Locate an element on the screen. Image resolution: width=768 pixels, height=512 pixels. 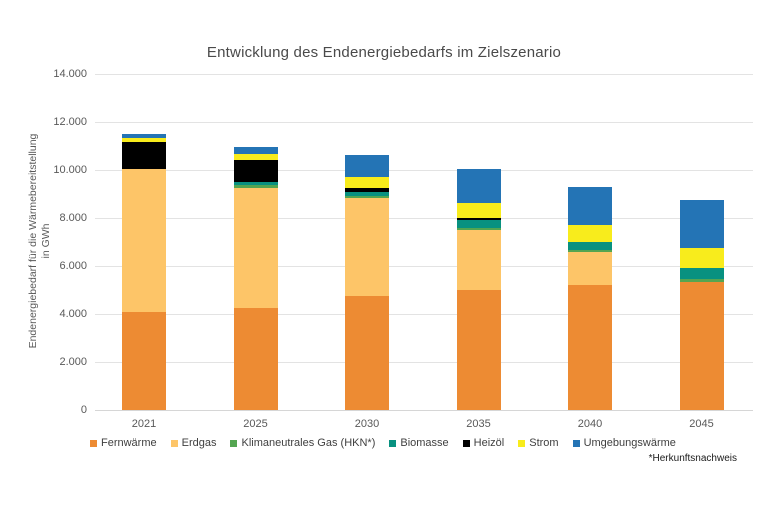
bar-segment-fernwaerme-2025 is located at coordinates (255, 359).